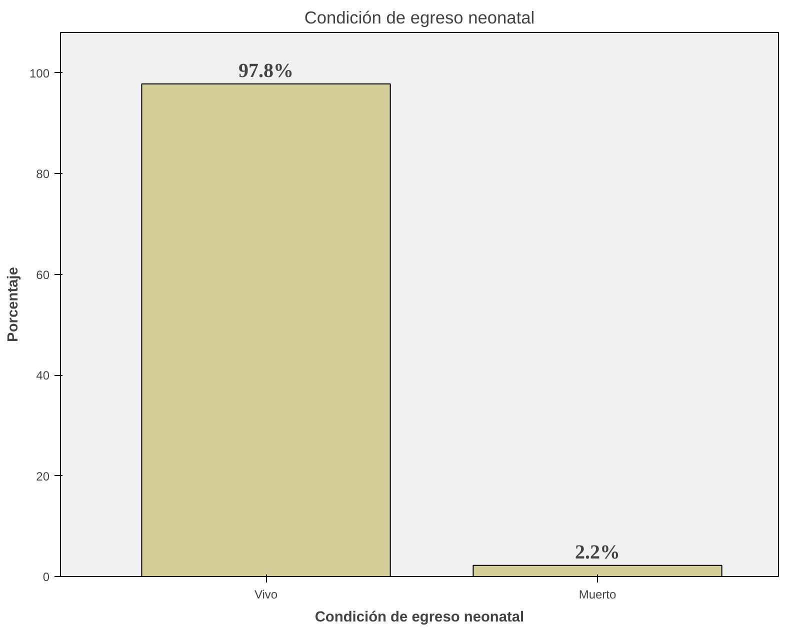  What do you see at coordinates (43, 174) in the screenshot?
I see `y-tick-label: 80` at bounding box center [43, 174].